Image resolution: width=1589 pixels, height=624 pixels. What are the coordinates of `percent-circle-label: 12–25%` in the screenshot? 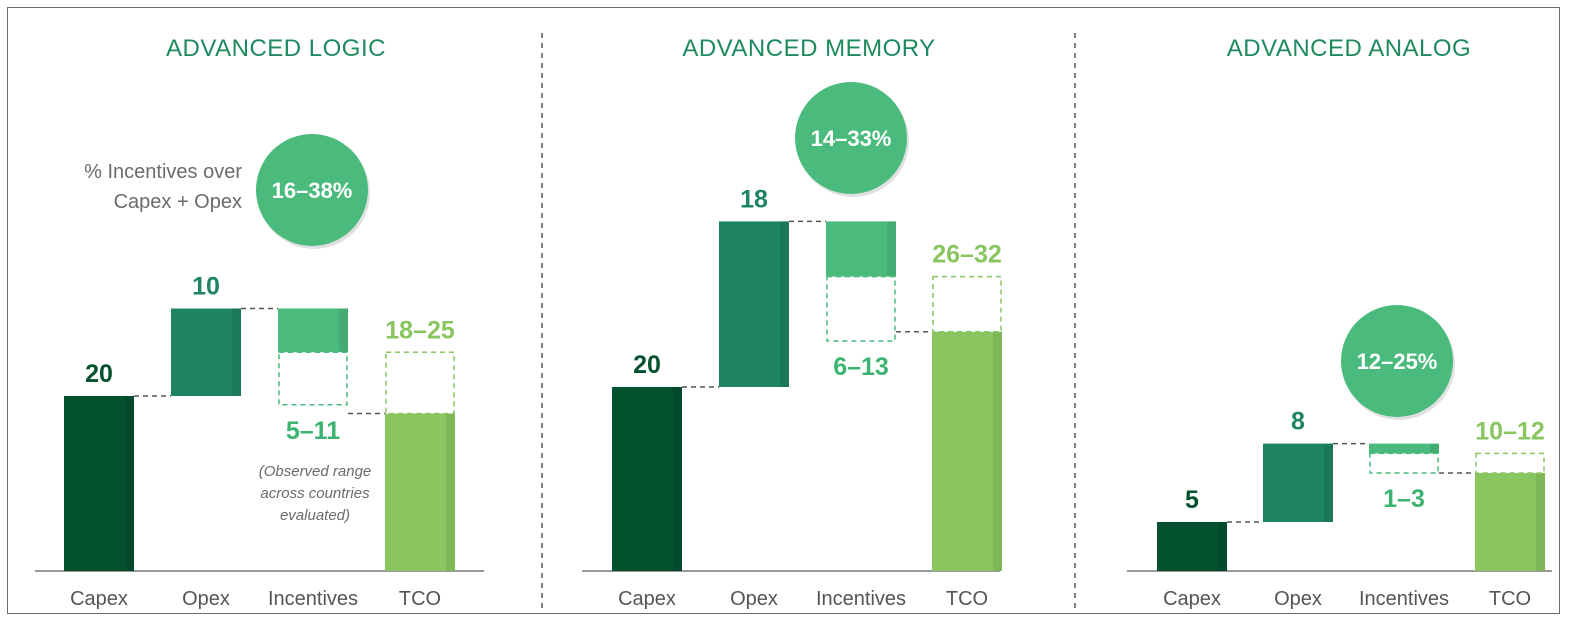 It's located at (1397, 361).